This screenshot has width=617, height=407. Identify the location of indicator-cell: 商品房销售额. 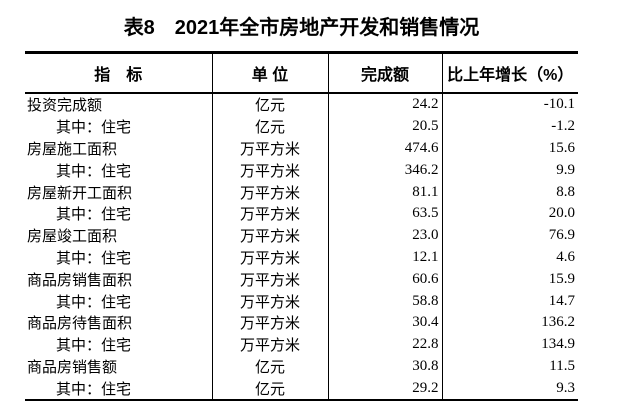
(72, 367).